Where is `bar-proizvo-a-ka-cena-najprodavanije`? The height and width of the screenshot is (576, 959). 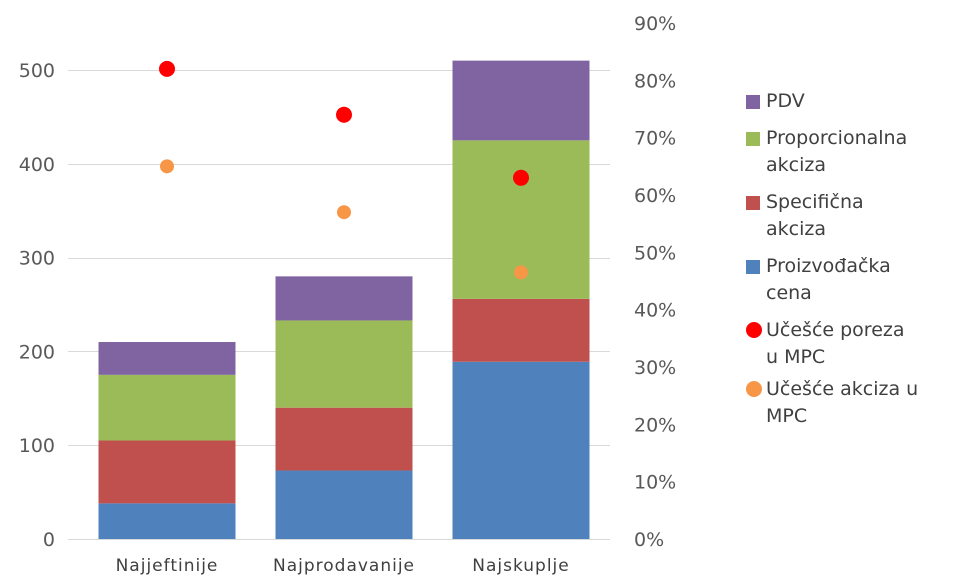
bar-proizvo-a-ka-cena-najprodavanije is located at coordinates (344, 504).